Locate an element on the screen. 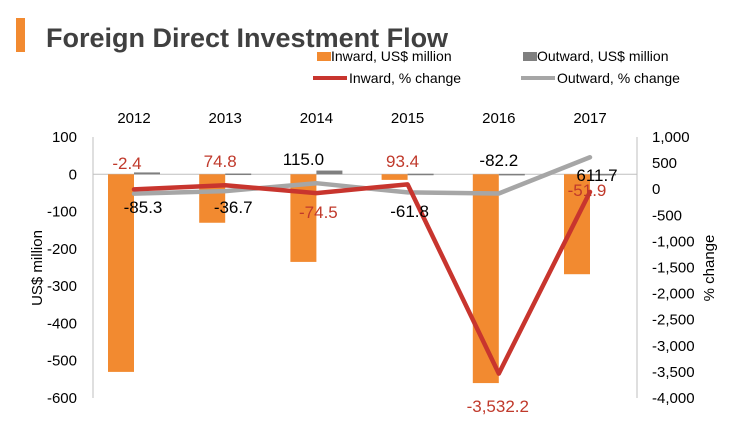  title-accent-bar is located at coordinates (20, 35).